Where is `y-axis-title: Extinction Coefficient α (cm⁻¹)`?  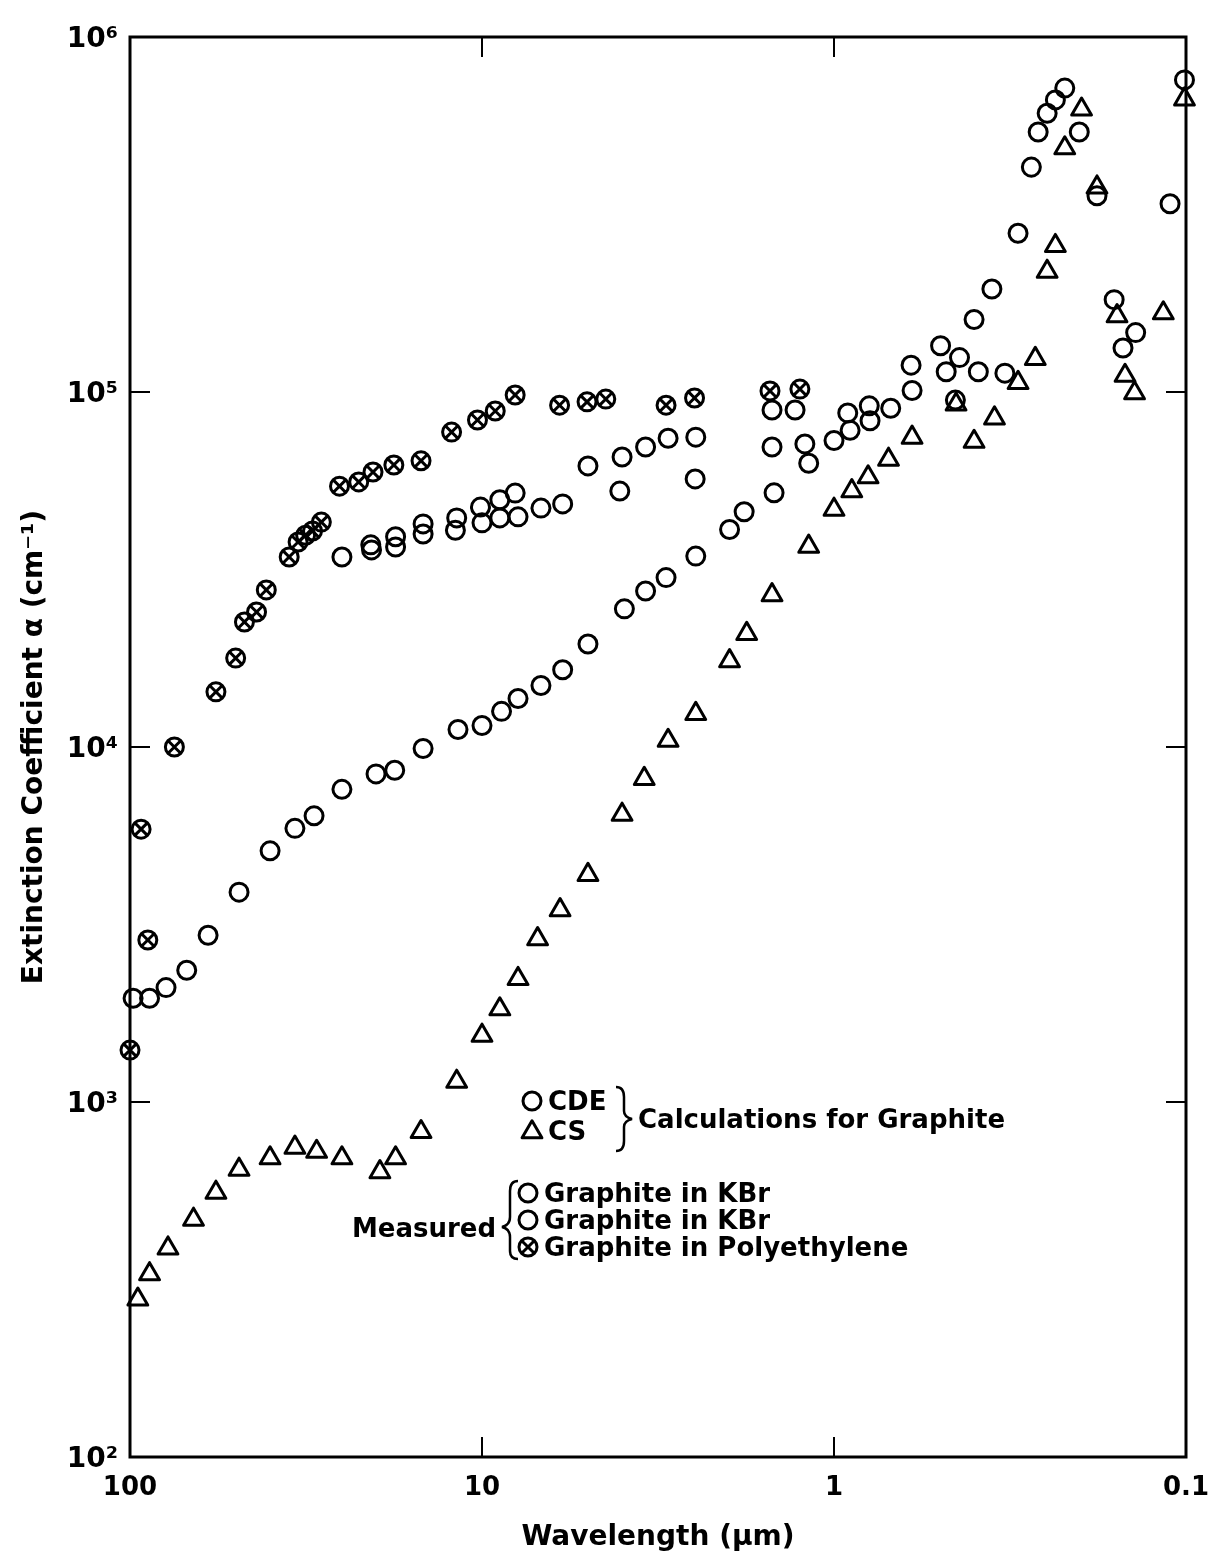
y-axis-title: Extinction Coefficient α (cm⁻¹) is located at coordinates (32, 747).